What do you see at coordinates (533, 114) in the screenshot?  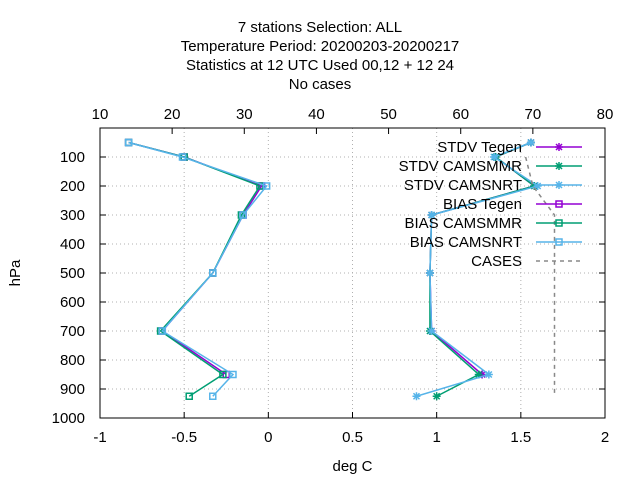 I see `x-top-tick-label: 70` at bounding box center [533, 114].